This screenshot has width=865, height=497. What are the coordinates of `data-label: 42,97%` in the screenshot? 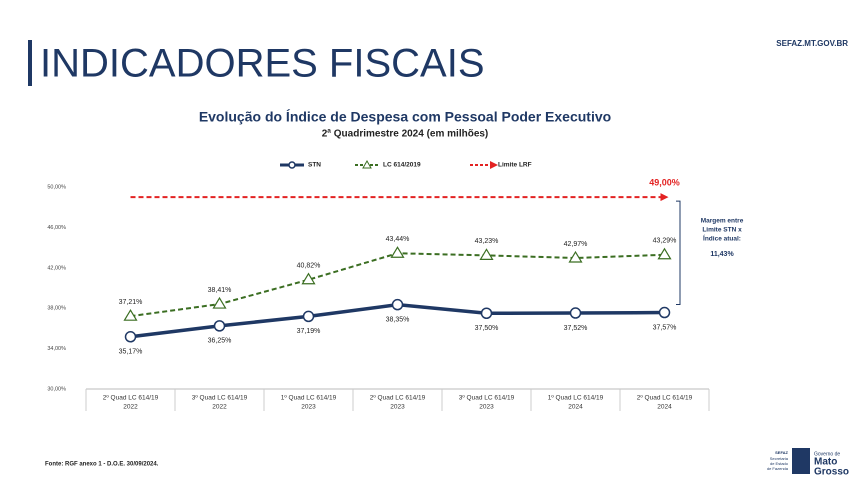 It's located at (576, 244).